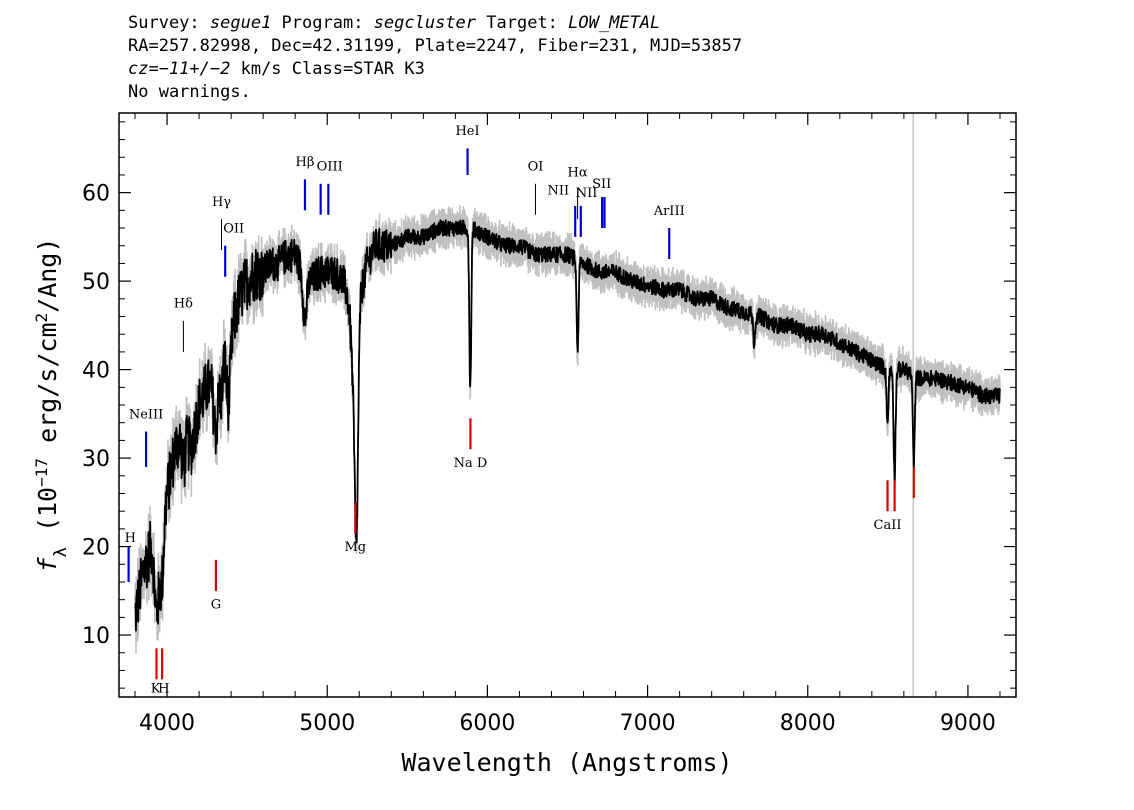  Describe the element at coordinates (96, 371) in the screenshot. I see `y-tick-label-3: 40` at that location.